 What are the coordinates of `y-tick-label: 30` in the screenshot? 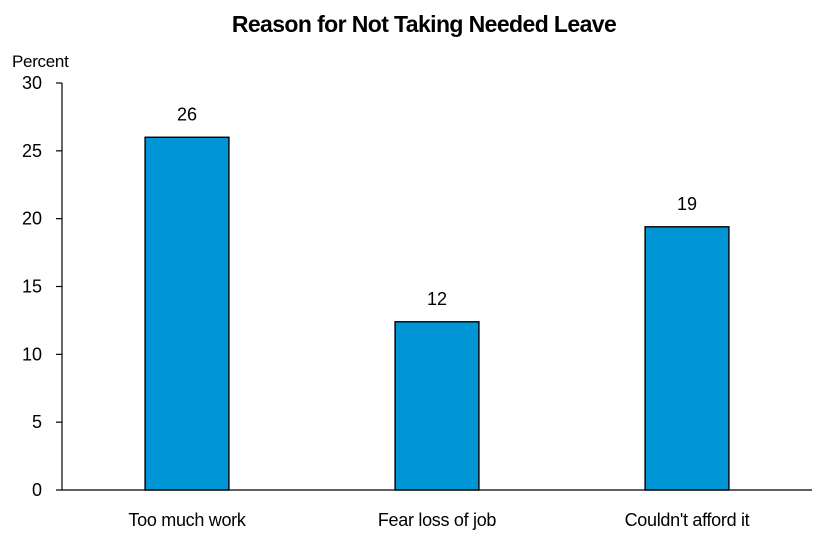 It's located at (32, 83).